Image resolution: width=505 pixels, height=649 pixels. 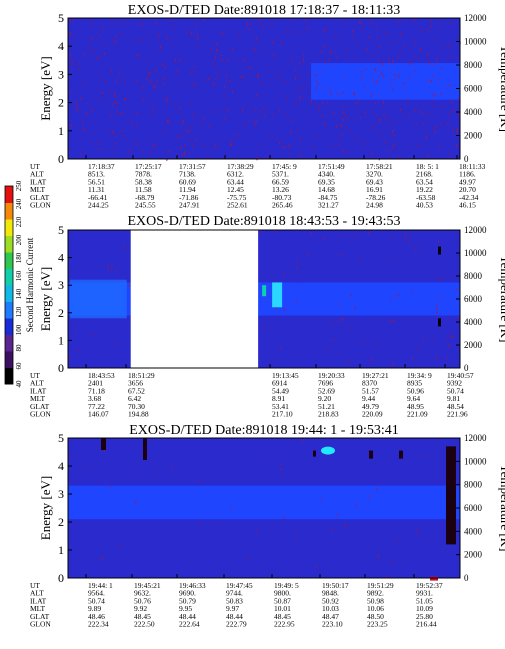 What do you see at coordinates (467, 189) in the screenshot?
I see `table-cell: 20.70` at bounding box center [467, 189].